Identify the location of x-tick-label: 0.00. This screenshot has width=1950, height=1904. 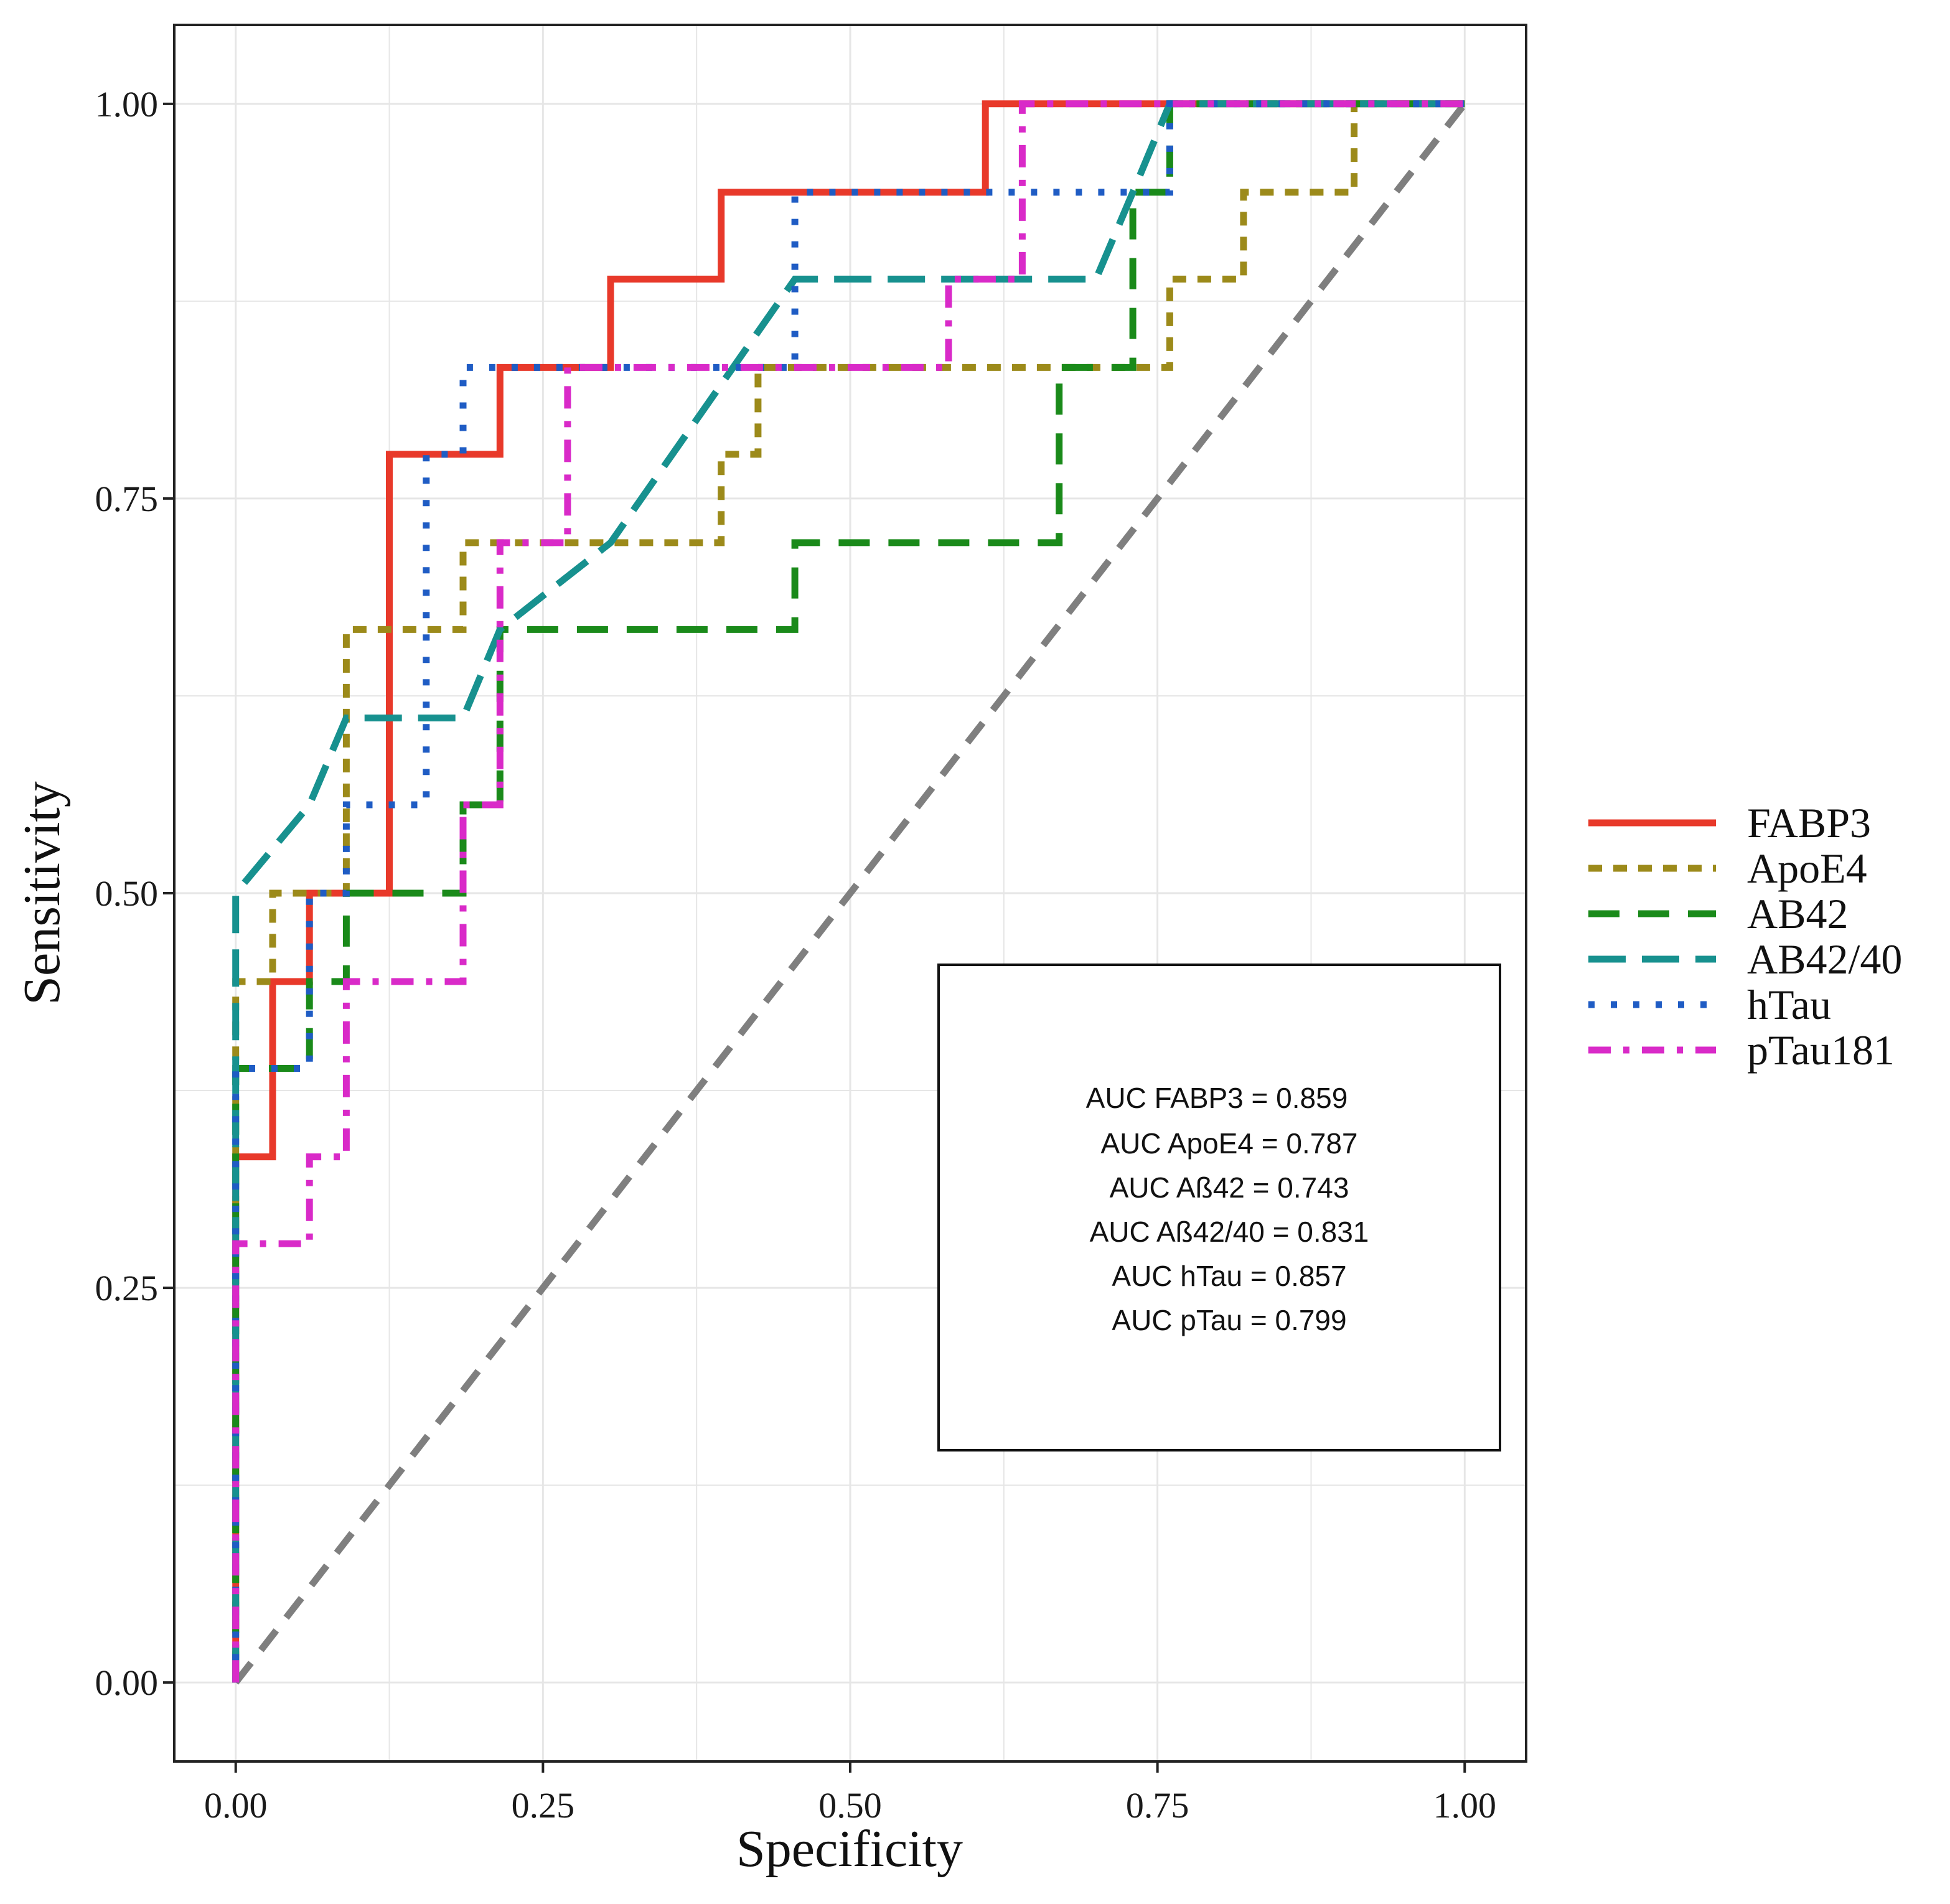
(236, 1805).